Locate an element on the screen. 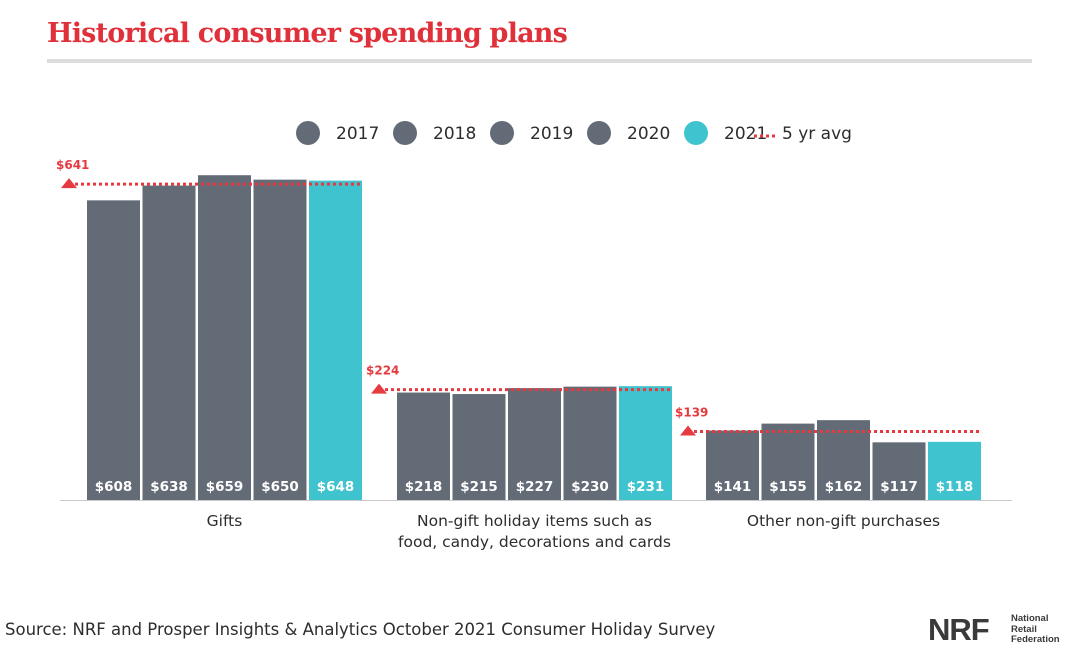  logo-name-line: National is located at coordinates (1030, 618).